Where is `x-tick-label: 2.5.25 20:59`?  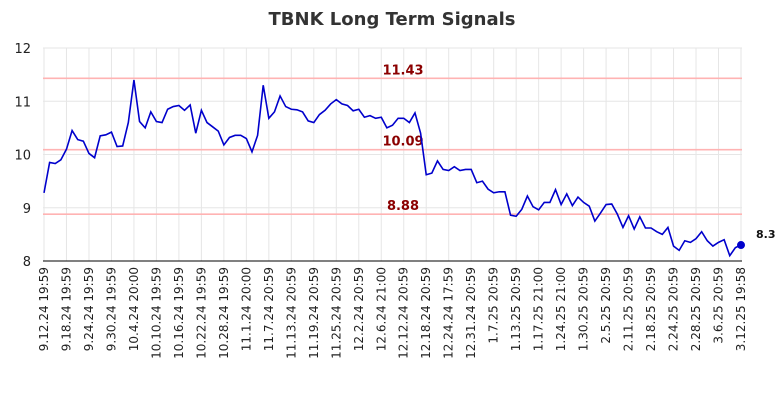
x-tick-label: 2.5.25 20:59 is located at coordinates (606, 305).